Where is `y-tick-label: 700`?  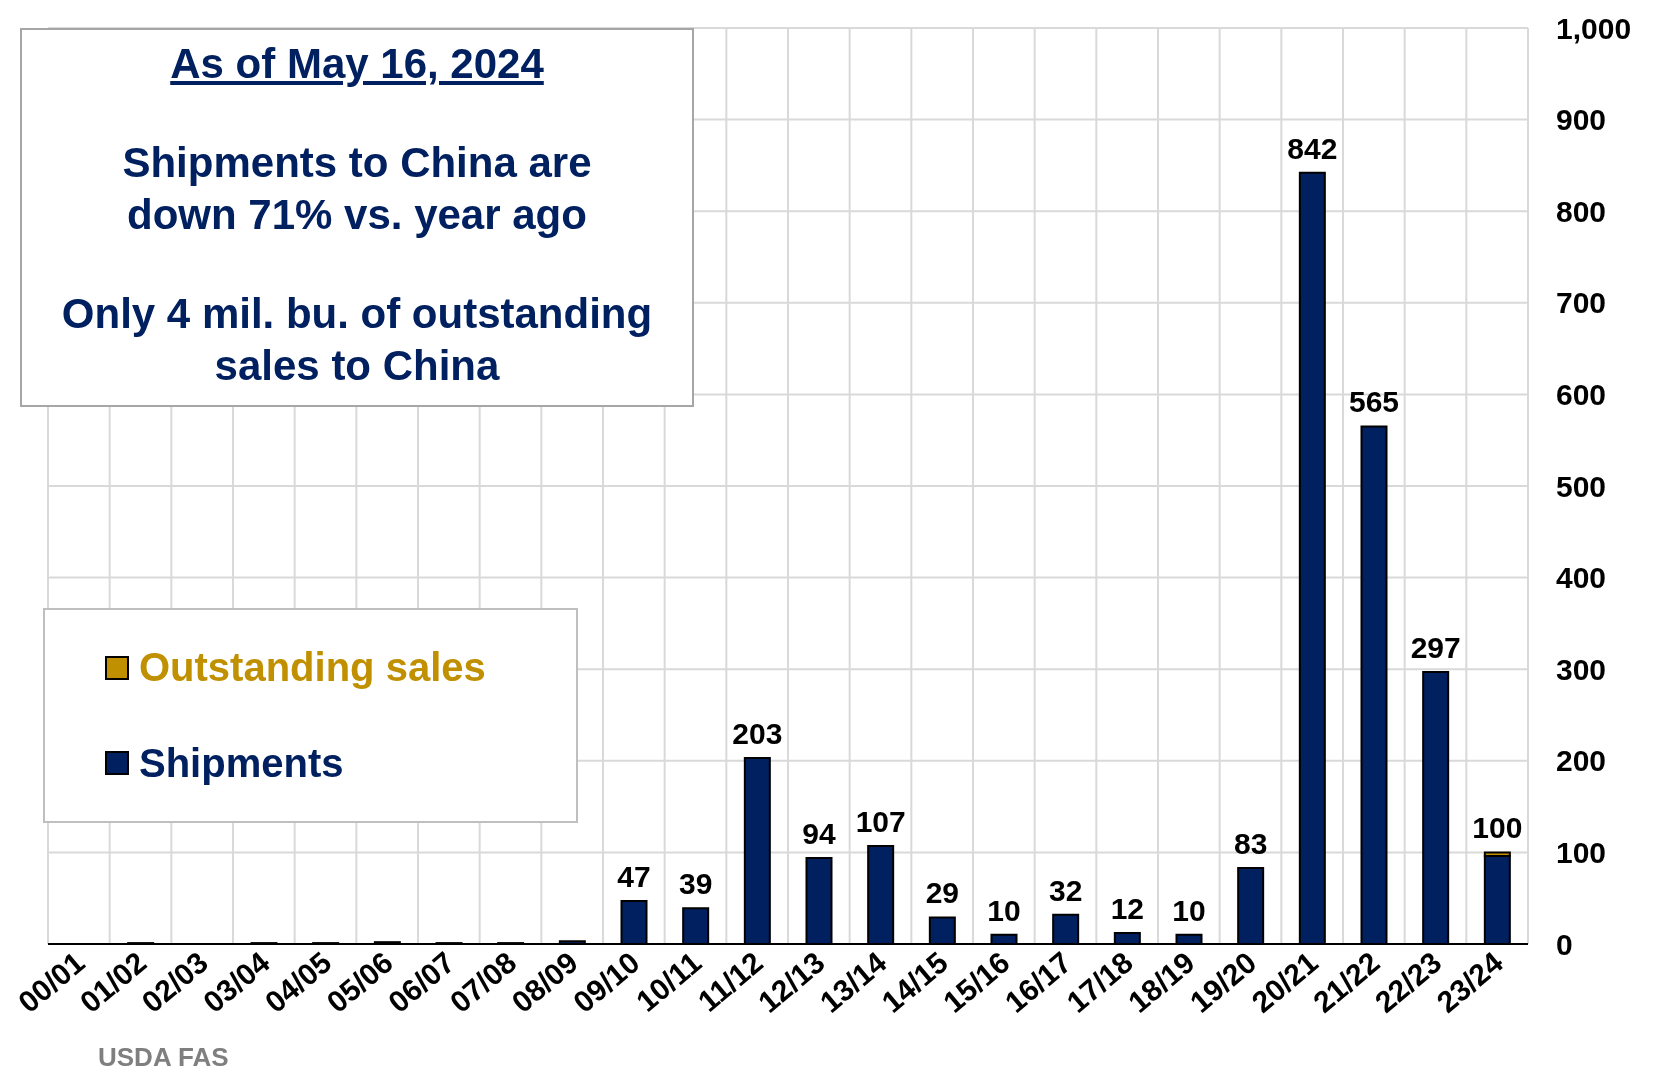 y-tick-label: 700 is located at coordinates (1581, 303).